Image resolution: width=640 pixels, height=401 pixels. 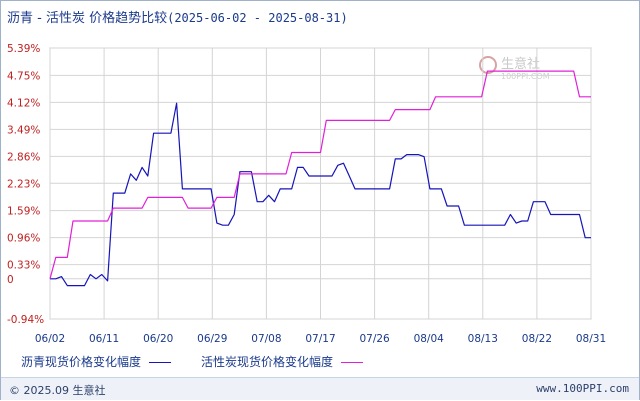 What do you see at coordinates (257, 18) in the screenshot?
I see `chart-date-range: (2025-06-02 - 2025-08-31)` at bounding box center [257, 18].